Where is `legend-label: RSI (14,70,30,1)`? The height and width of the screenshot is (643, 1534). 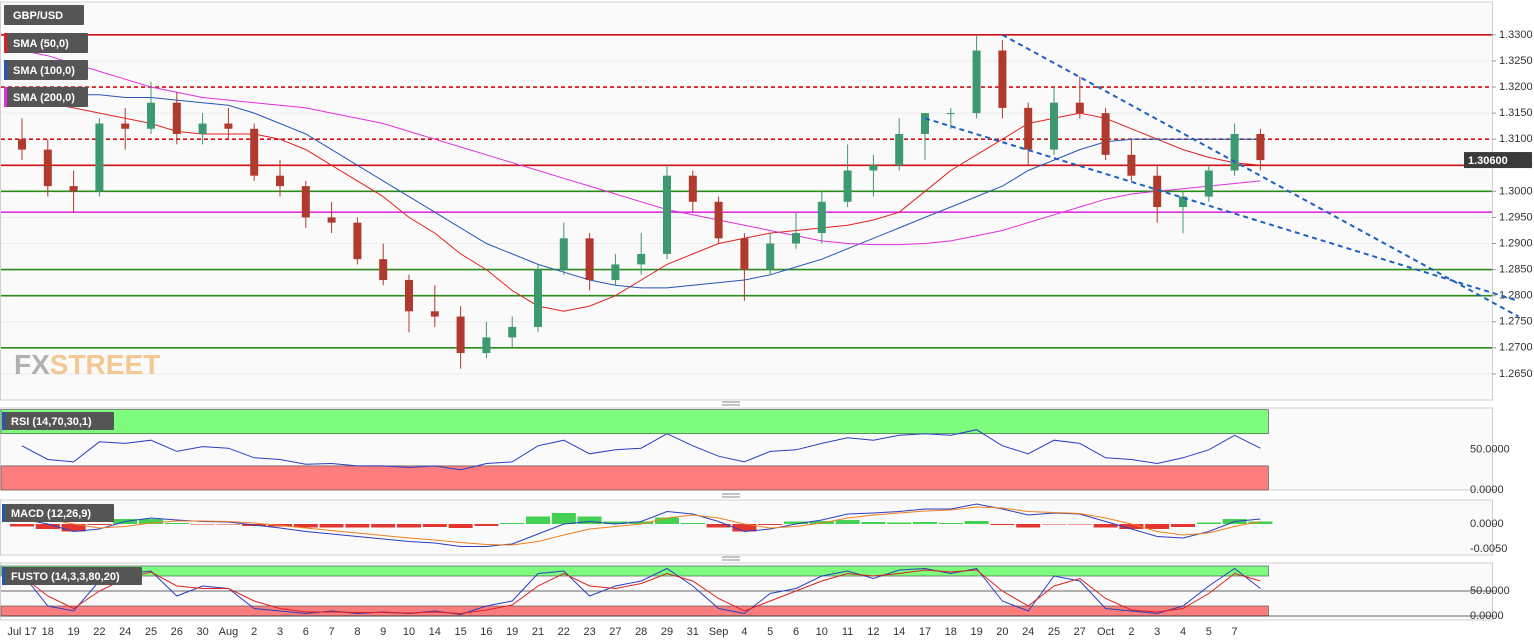
legend-label: RSI (14,70,30,1) is located at coordinates (51, 422).